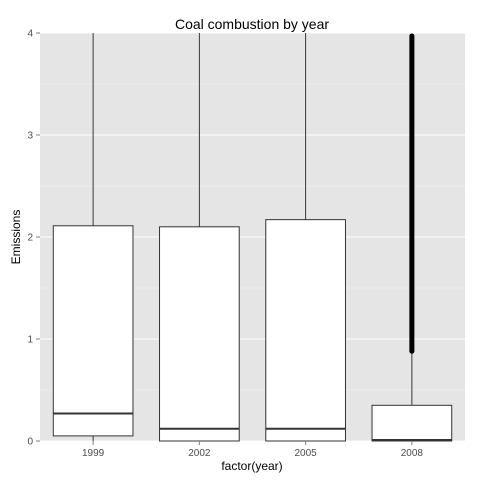 This screenshot has height=480, width=480. Describe the element at coordinates (412, 453) in the screenshot. I see `x-tick-label: 2008` at that location.